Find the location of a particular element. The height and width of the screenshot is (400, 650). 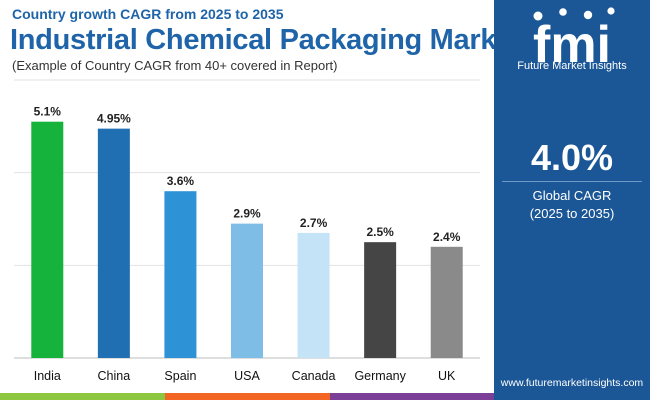

fmi-logo: fmi is located at coordinates (574, 38).